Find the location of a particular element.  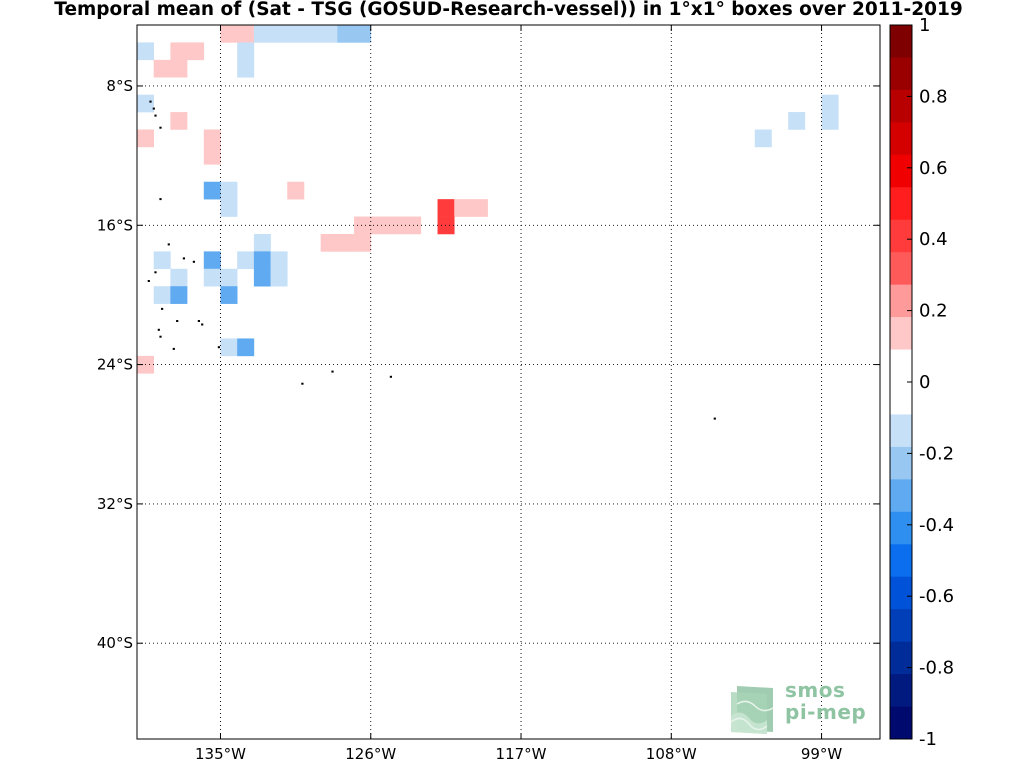

y-tick-label: 24°S is located at coordinates (115, 365).